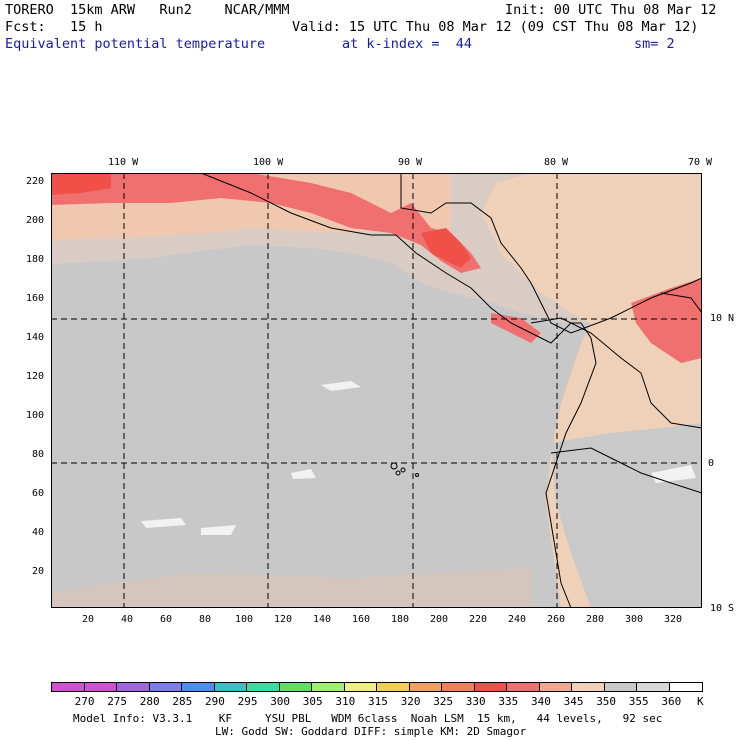  Describe the element at coordinates (215, 701) in the screenshot. I see `colorbar-label: 290` at that location.